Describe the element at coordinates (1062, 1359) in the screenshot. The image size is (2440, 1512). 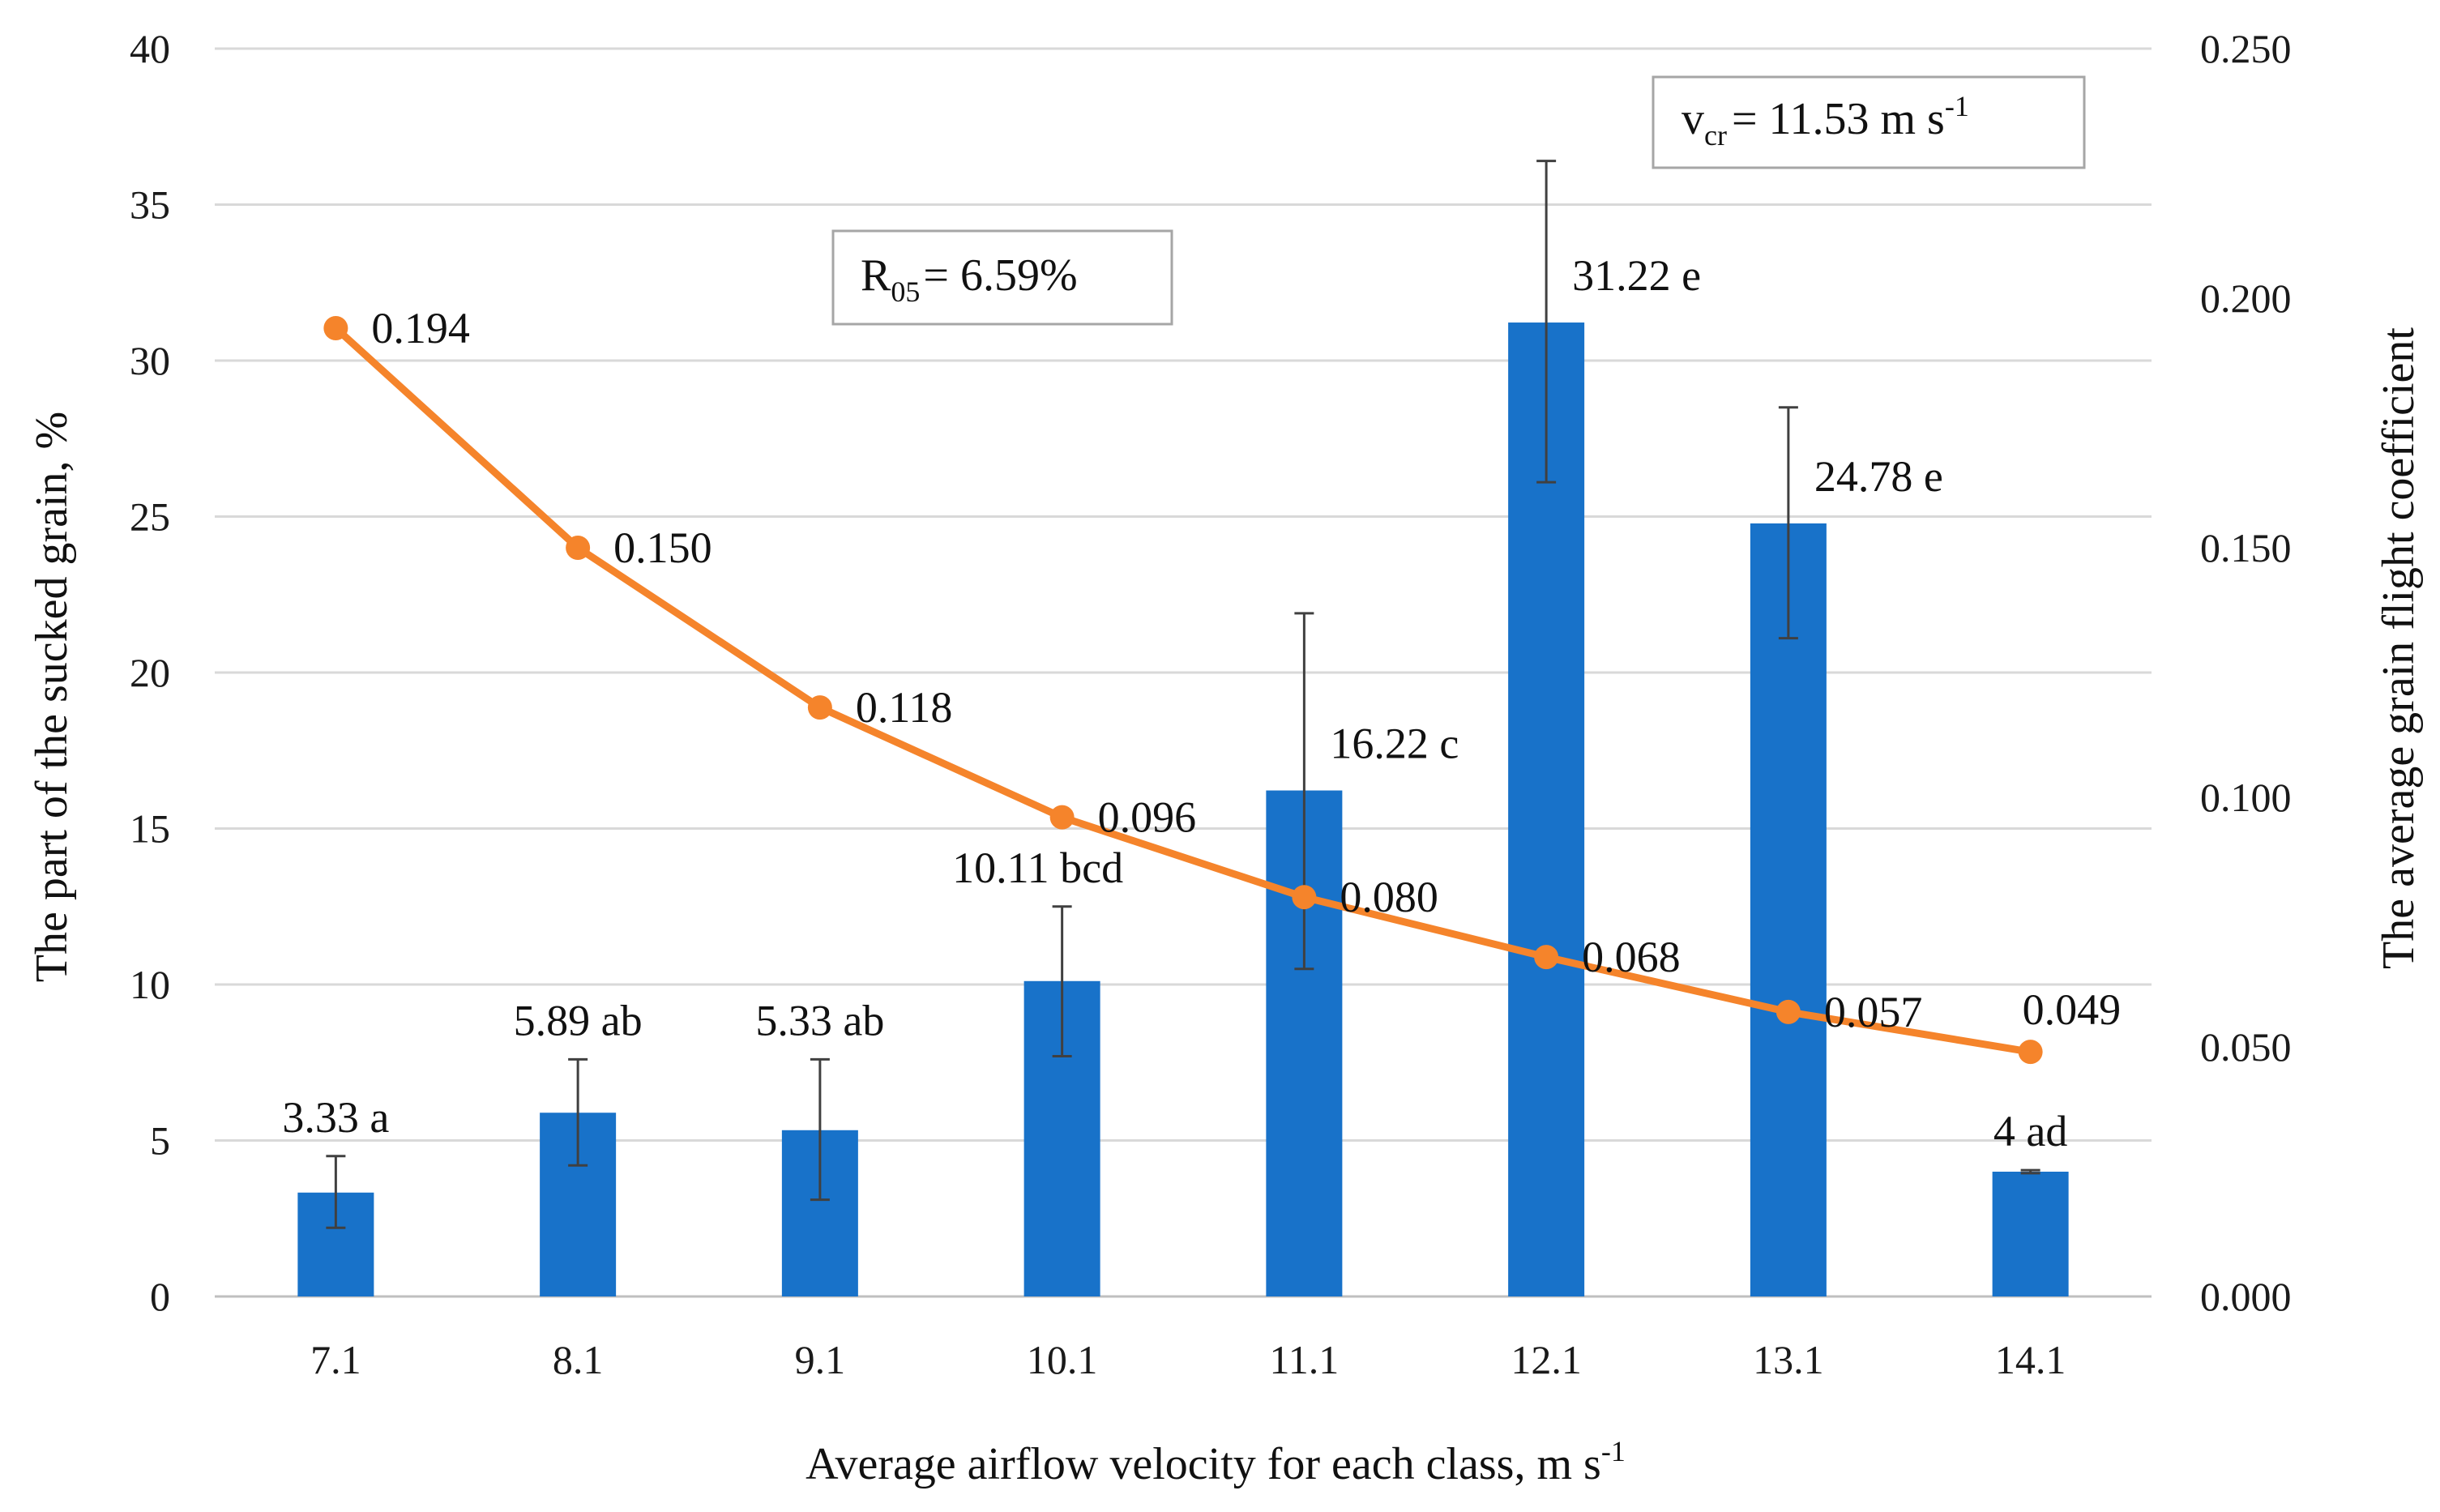
I see `x-tick-label: 10.1` at that location.